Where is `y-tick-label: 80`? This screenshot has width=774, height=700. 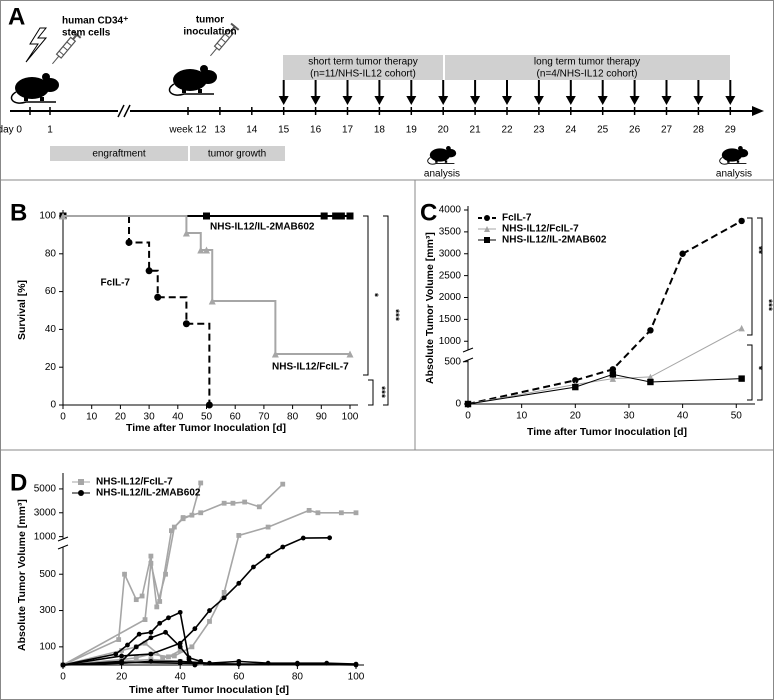 y-tick-label: 80 is located at coordinates (51, 253).